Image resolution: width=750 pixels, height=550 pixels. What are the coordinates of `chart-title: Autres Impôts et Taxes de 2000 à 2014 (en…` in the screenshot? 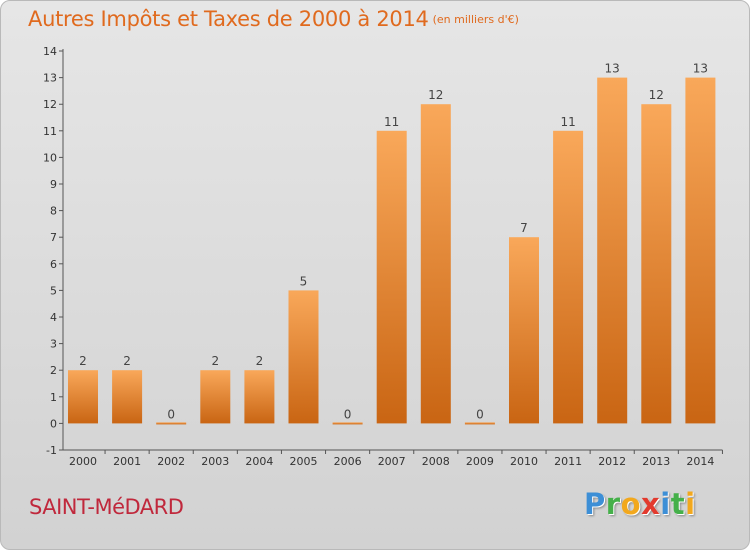 It's located at (273, 19).